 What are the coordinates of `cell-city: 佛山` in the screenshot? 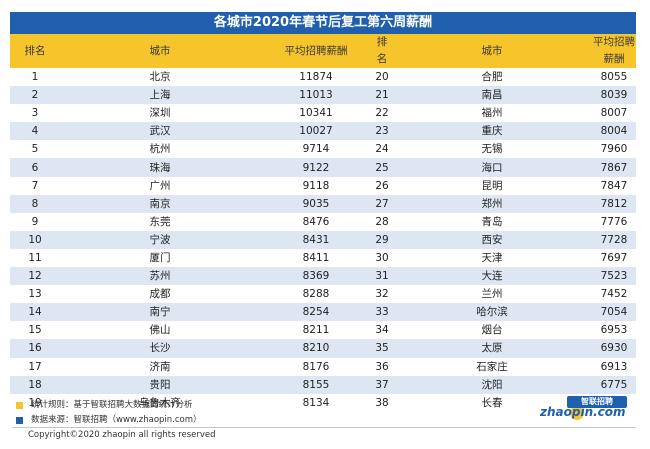 It's located at (160, 330).